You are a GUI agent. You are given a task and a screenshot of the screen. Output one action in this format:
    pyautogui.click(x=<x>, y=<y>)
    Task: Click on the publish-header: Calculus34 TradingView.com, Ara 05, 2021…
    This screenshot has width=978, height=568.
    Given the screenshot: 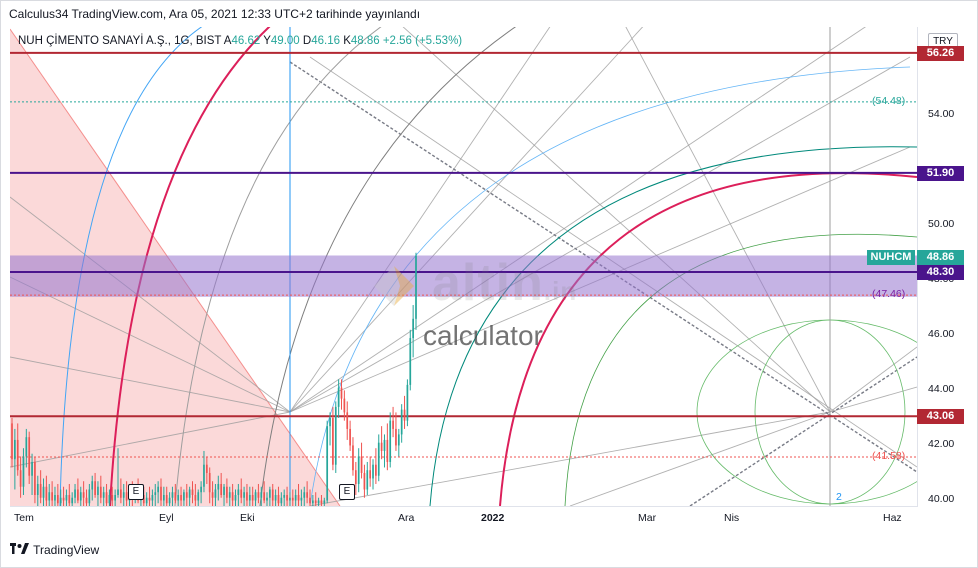 What is the action you would take?
    pyautogui.click(x=215, y=14)
    